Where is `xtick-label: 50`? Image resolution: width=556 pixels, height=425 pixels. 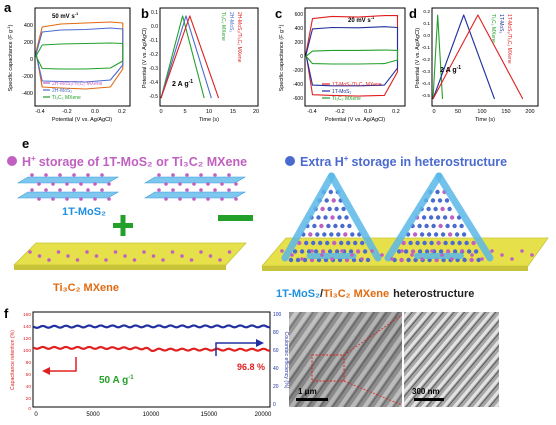 xtick-label: 50 is located at coordinates (458, 112).